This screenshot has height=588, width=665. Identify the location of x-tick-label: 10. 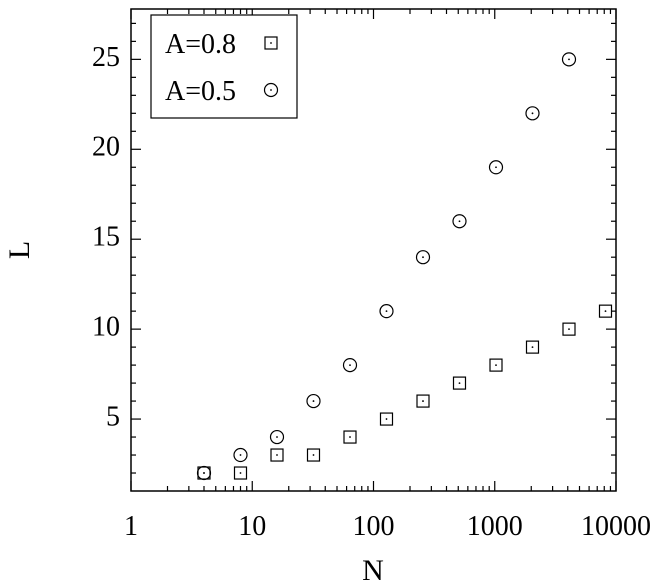
(252, 526).